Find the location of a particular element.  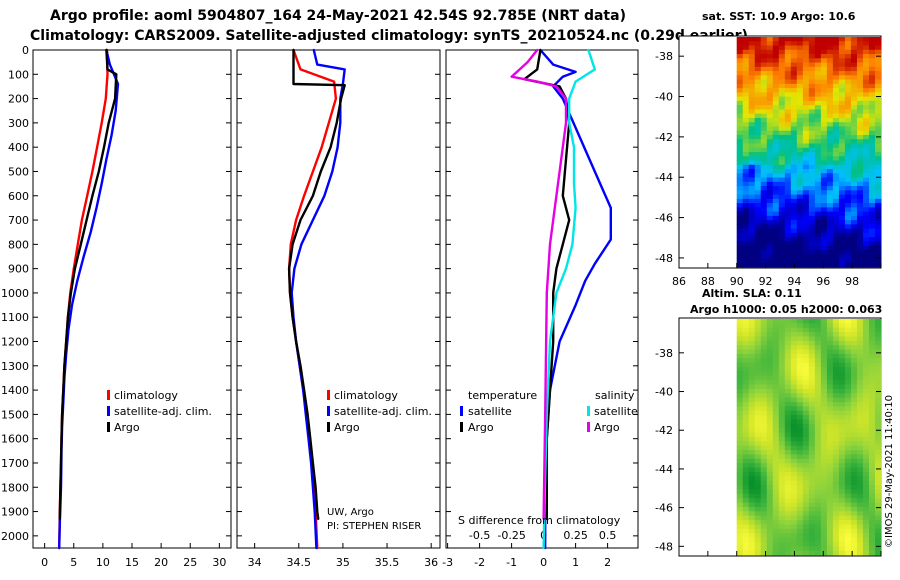

legend-swatch-sal-satellite is located at coordinates (588, 411).